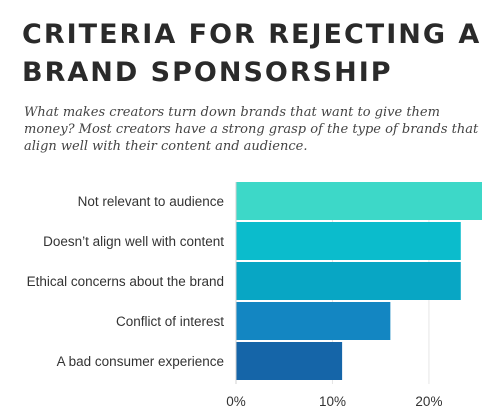  Describe the element at coordinates (428, 401) in the screenshot. I see `x-tick-label: 20%` at that location.